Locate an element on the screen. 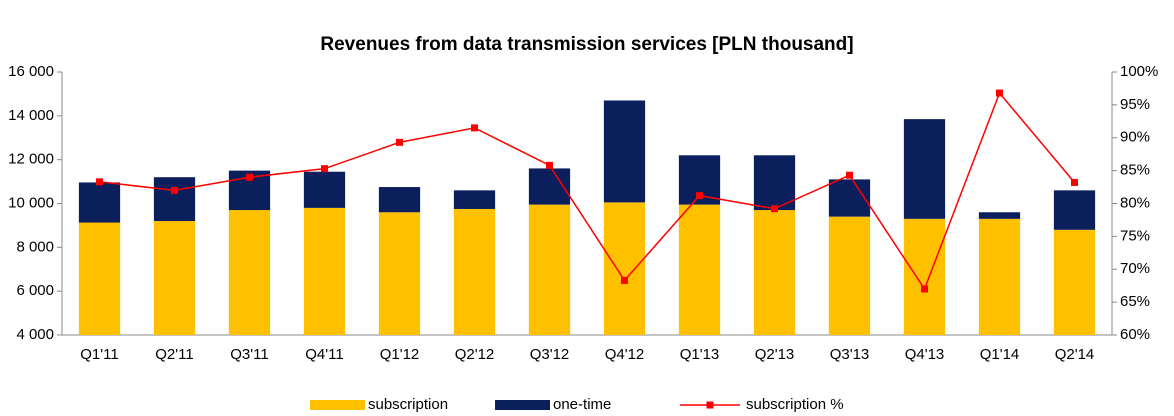  y2-tick-label: 75% is located at coordinates (1135, 235).